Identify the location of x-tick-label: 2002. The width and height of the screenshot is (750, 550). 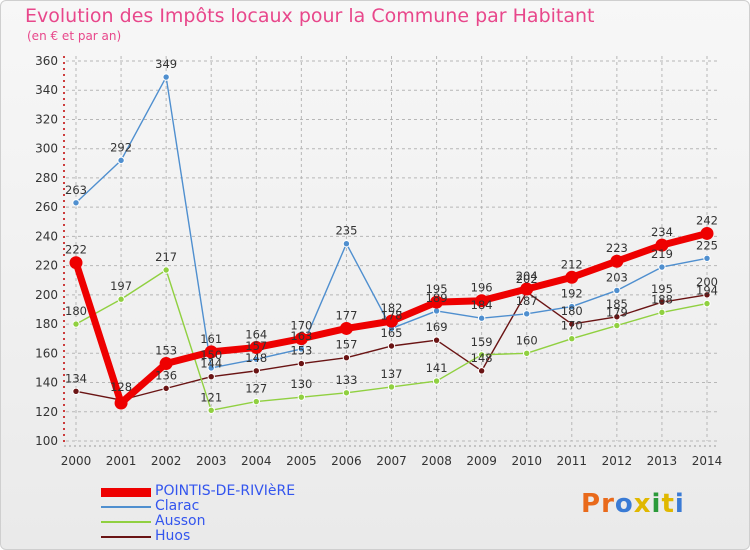
(166, 461).